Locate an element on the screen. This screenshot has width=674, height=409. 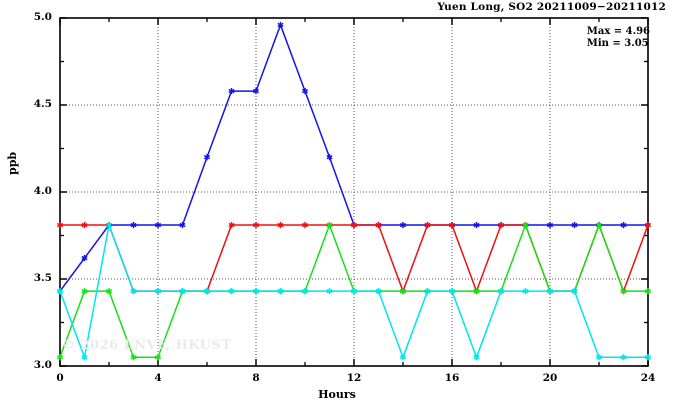
x-tick-label: 16 is located at coordinates (452, 378).